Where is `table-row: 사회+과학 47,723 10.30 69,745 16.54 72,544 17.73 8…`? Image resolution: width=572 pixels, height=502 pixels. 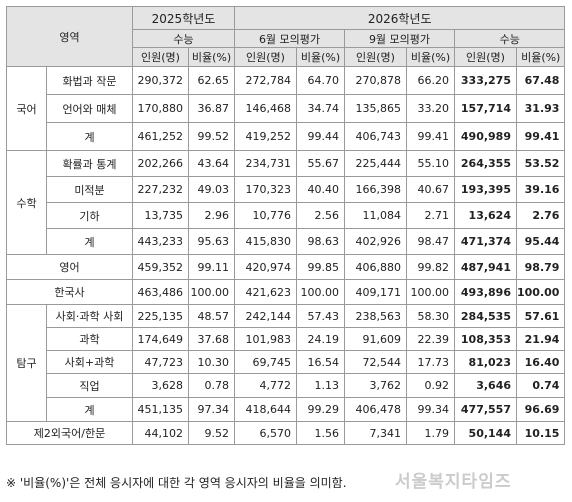
table-row: 사회+과학 47,723 10.30 69,745 16.54 72,544 17.73 8… is located at coordinates (286, 362).